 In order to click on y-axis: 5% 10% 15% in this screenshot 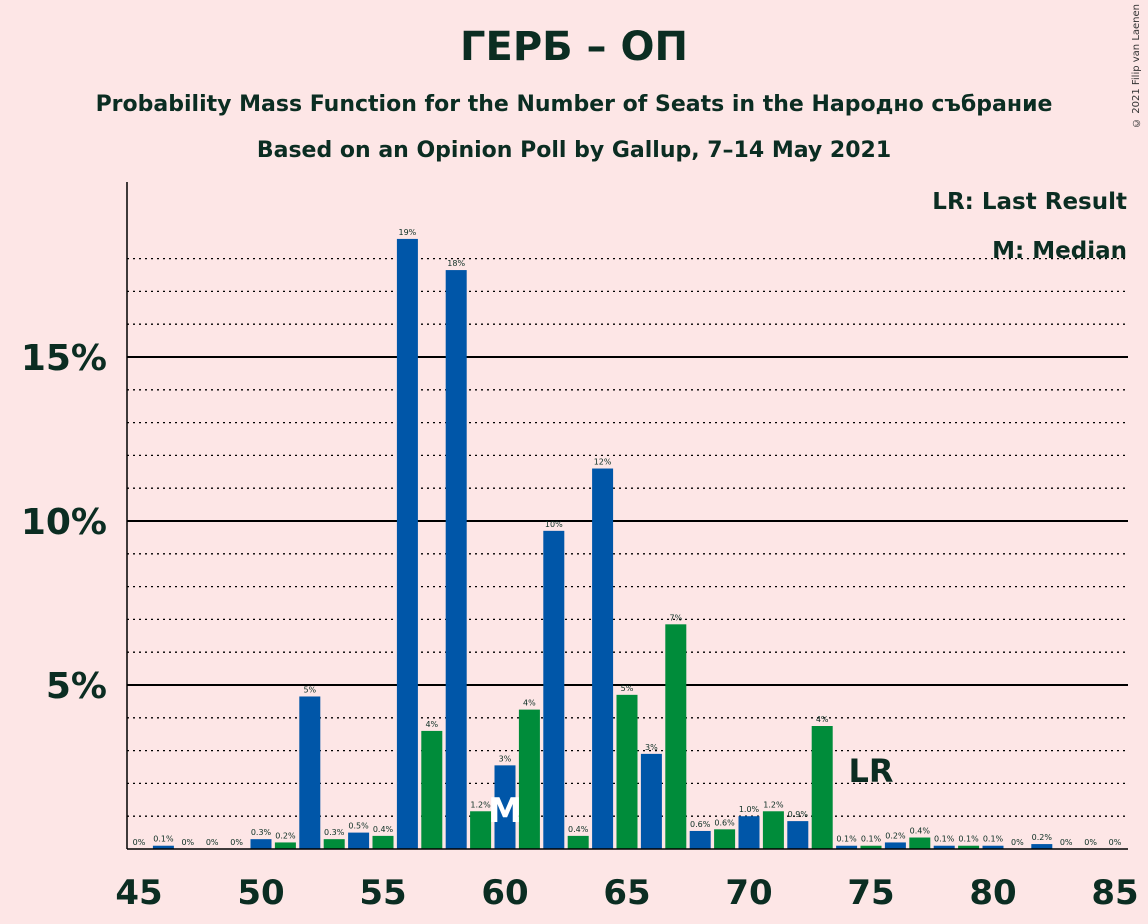, I will do `click(74, 515)`.